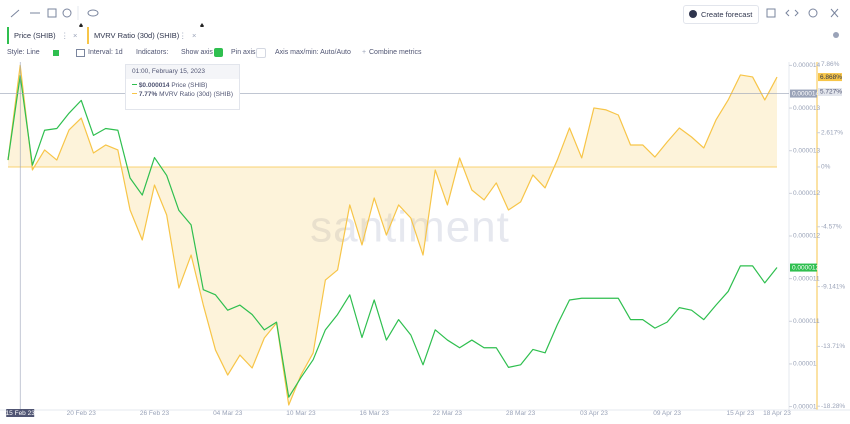  What do you see at coordinates (813, 13) in the screenshot?
I see `settings-icon` at bounding box center [813, 13].